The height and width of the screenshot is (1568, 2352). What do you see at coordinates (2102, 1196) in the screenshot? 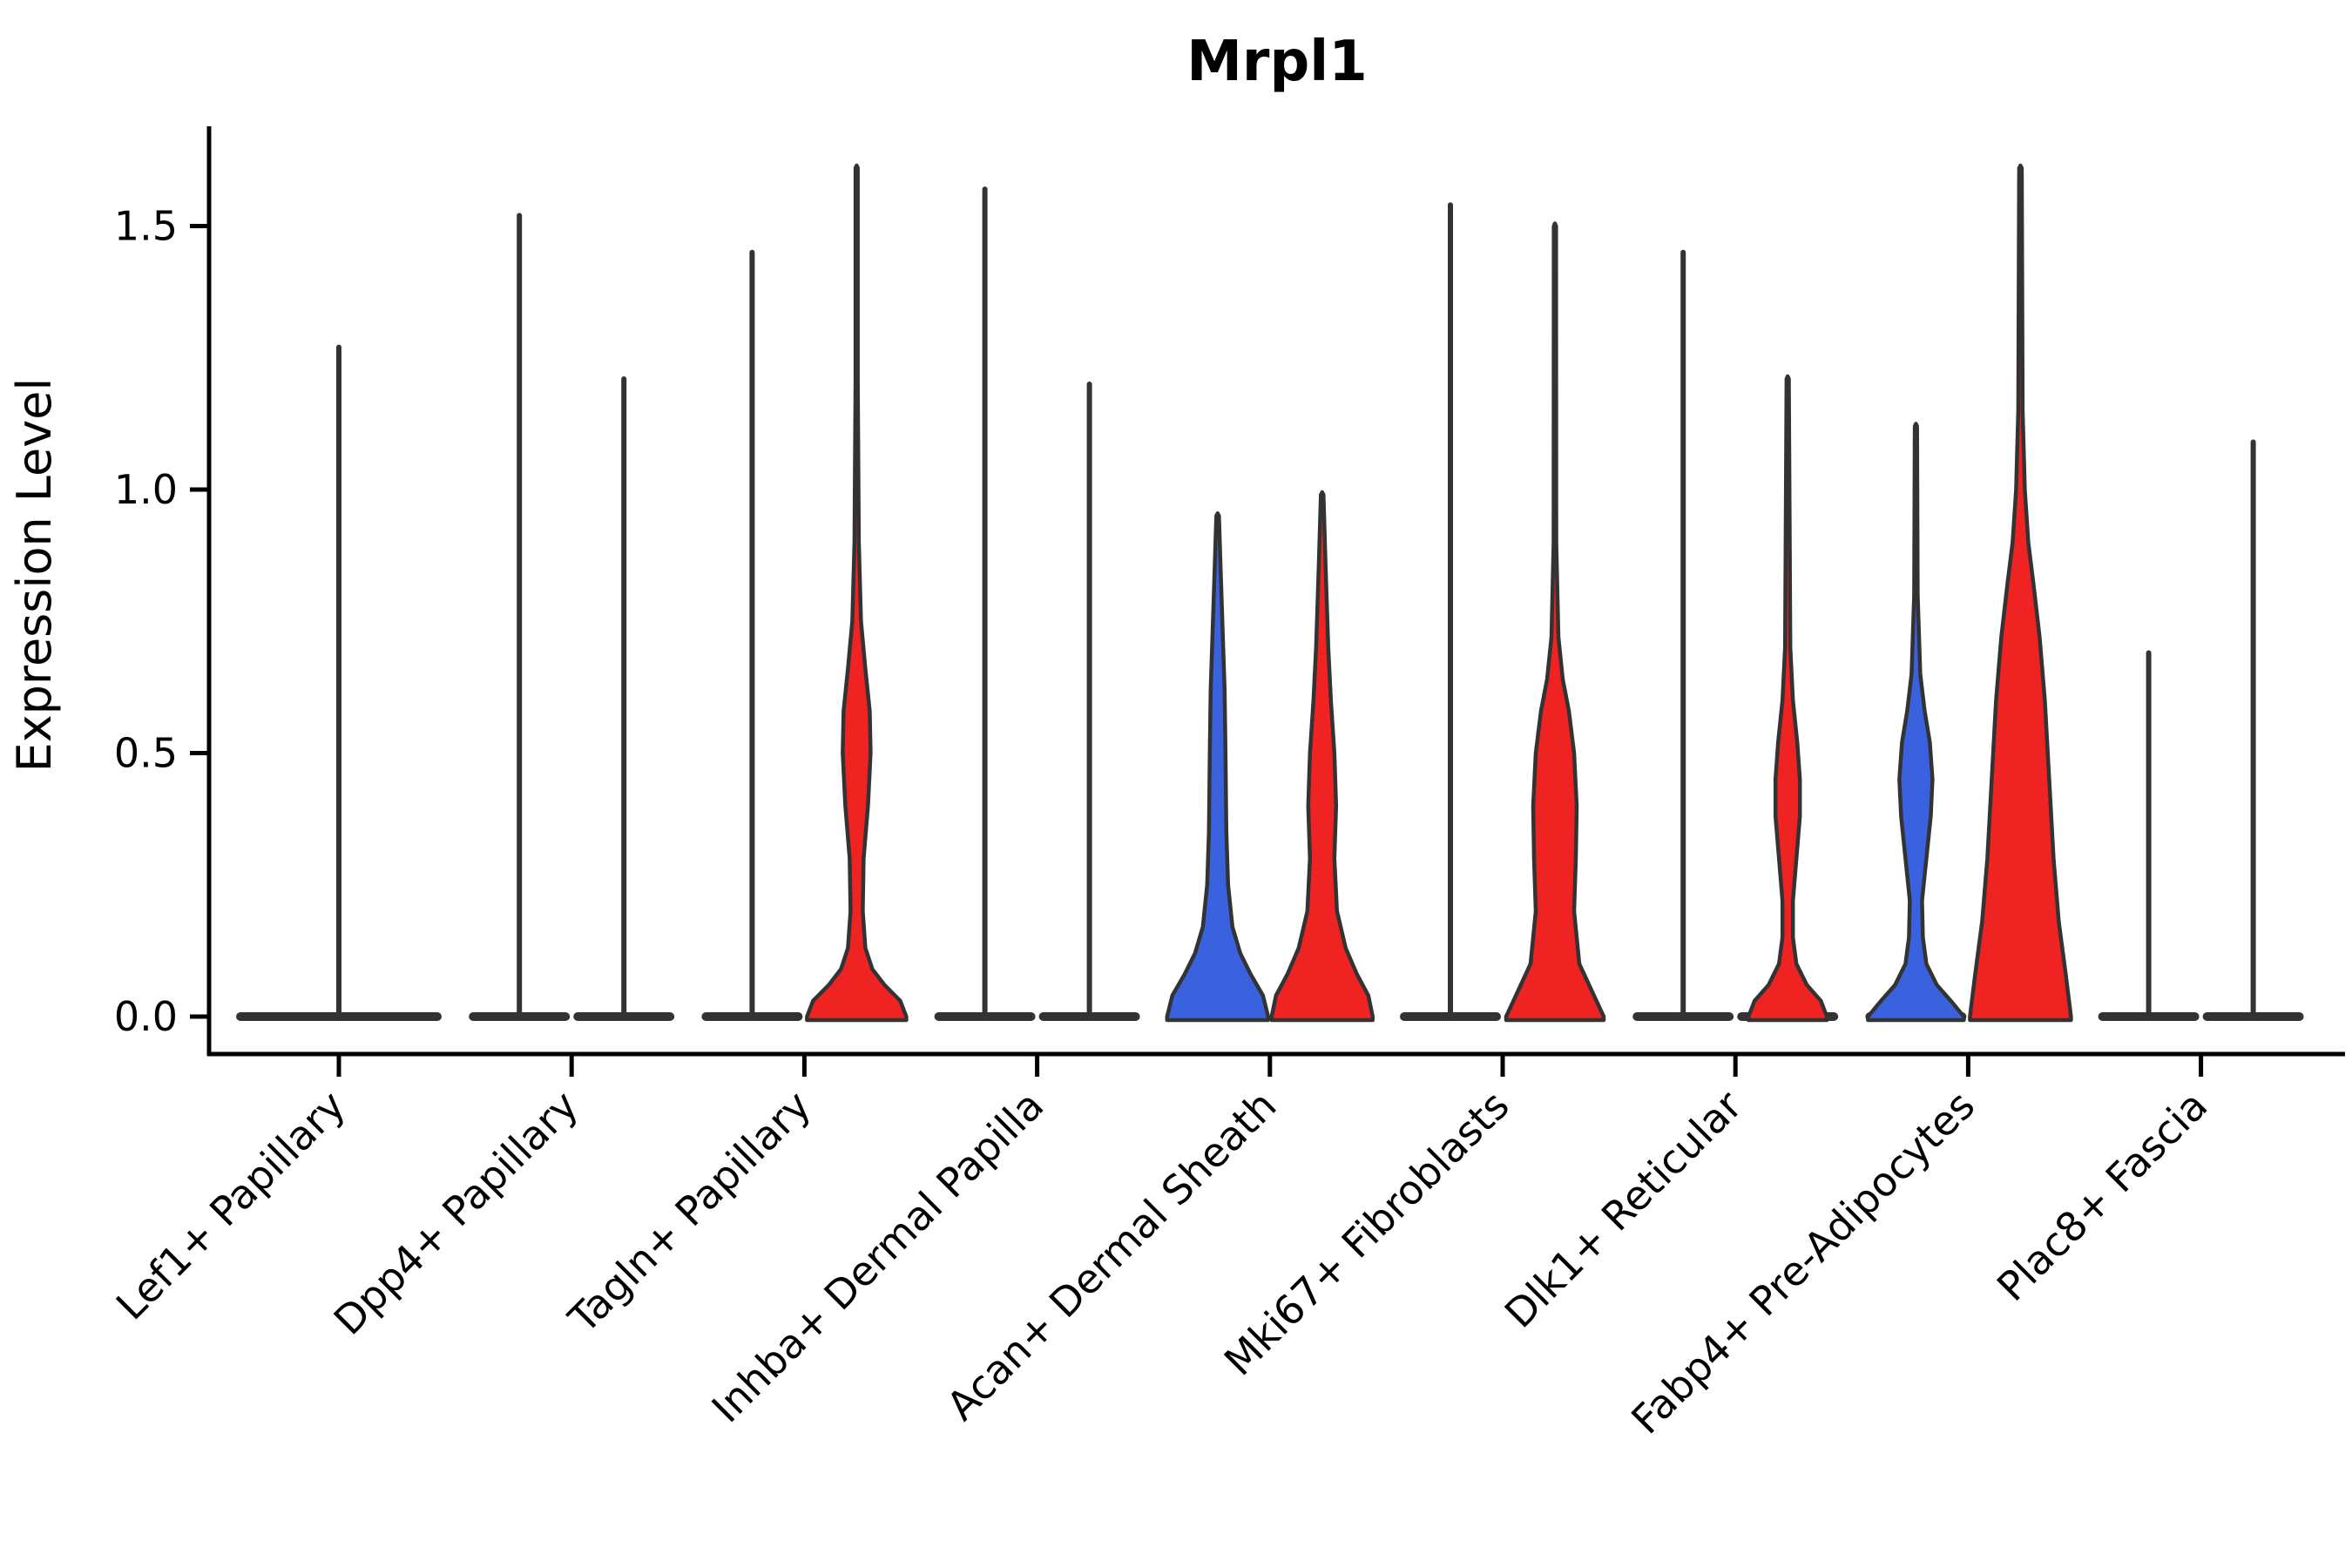
I see `x-tick-label: Plac8+ Fascia` at bounding box center [2102, 1196].